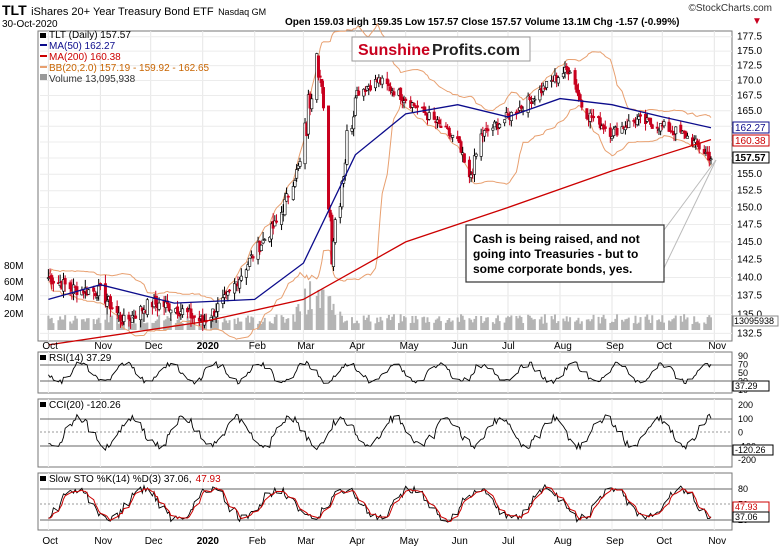  I want to click on rsi-tag-box, so click(751, 386).